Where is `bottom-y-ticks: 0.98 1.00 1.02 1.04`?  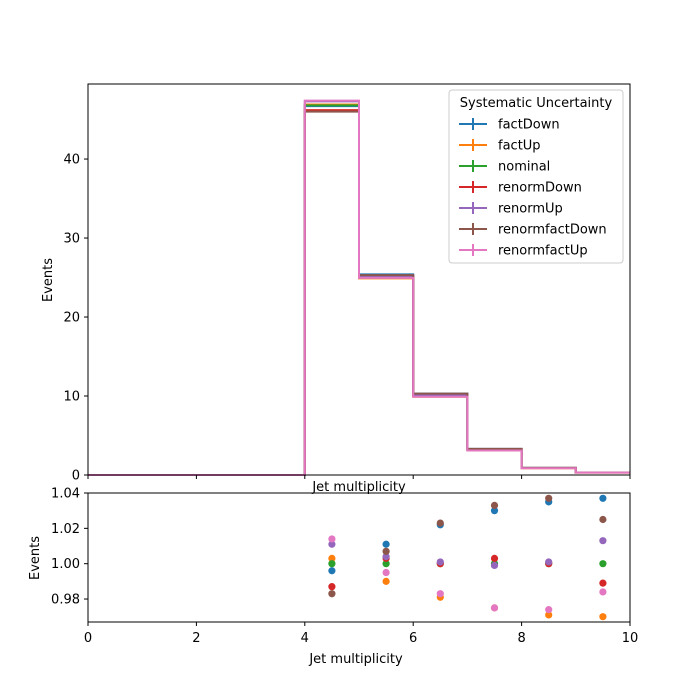
bottom-y-ticks: 0.98 1.00 1.02 1.04 is located at coordinates (69, 547).